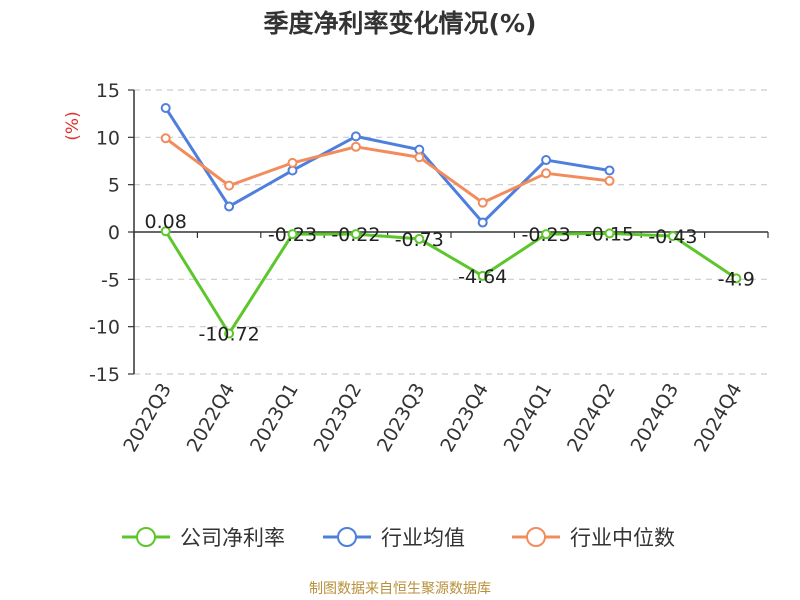 This screenshot has height=600, width=800. I want to click on data-label: -4.64, so click(482, 277).